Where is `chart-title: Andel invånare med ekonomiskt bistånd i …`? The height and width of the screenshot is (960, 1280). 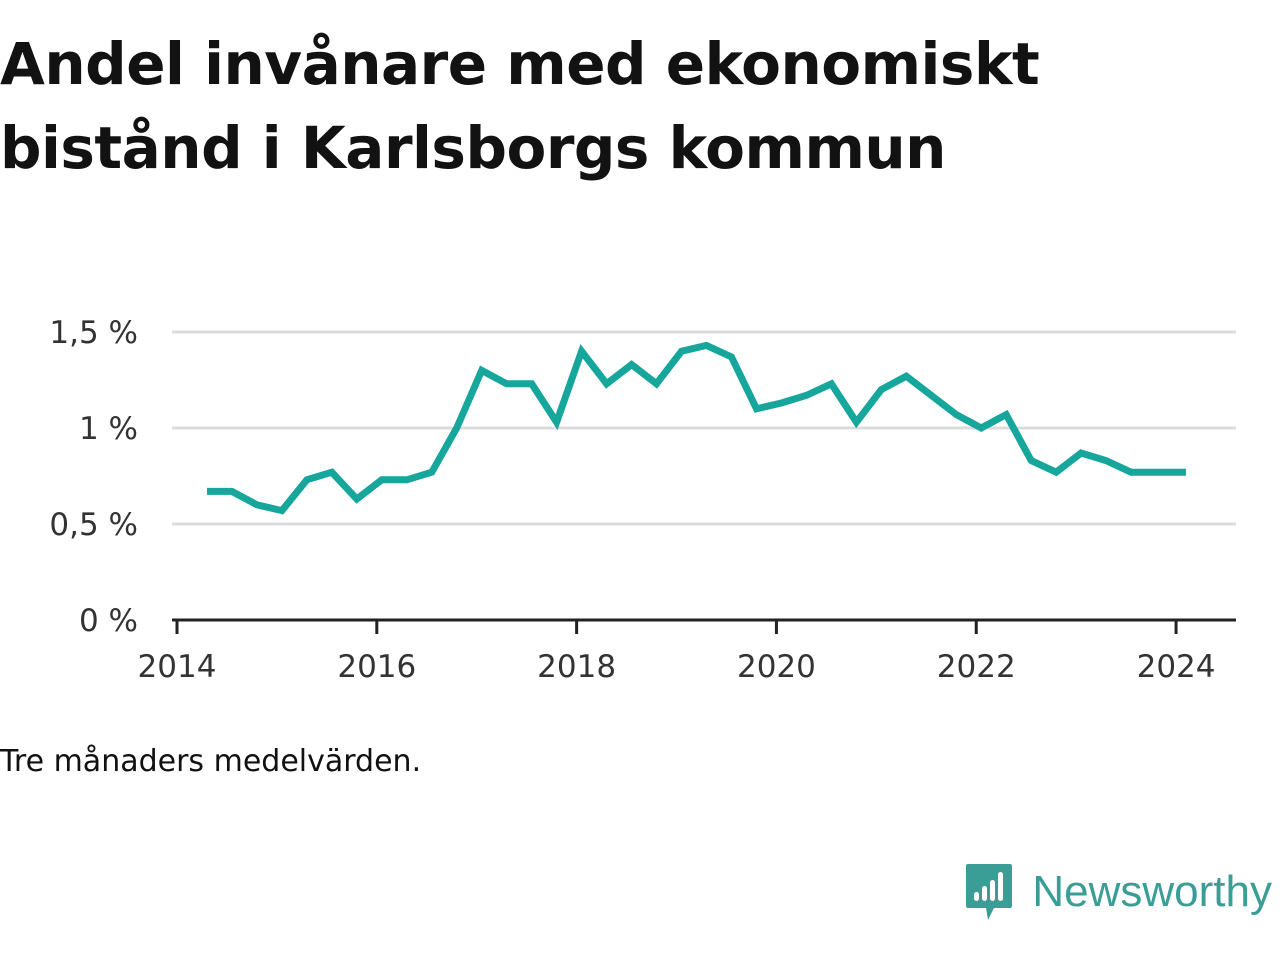 chart-title: Andel invånare med ekonomiskt bistånd i … is located at coordinates (520, 106).